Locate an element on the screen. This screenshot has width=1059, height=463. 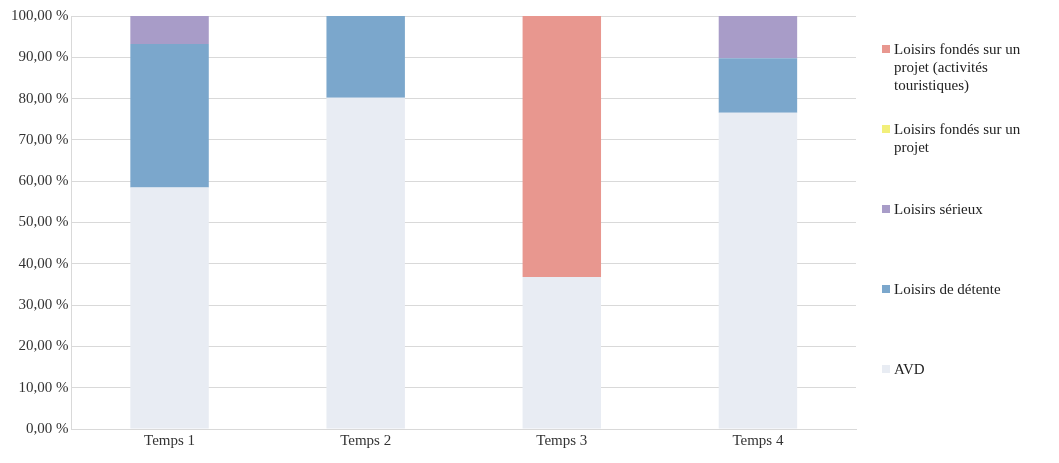
y-tick-label: 40,00 % is located at coordinates (43, 262).